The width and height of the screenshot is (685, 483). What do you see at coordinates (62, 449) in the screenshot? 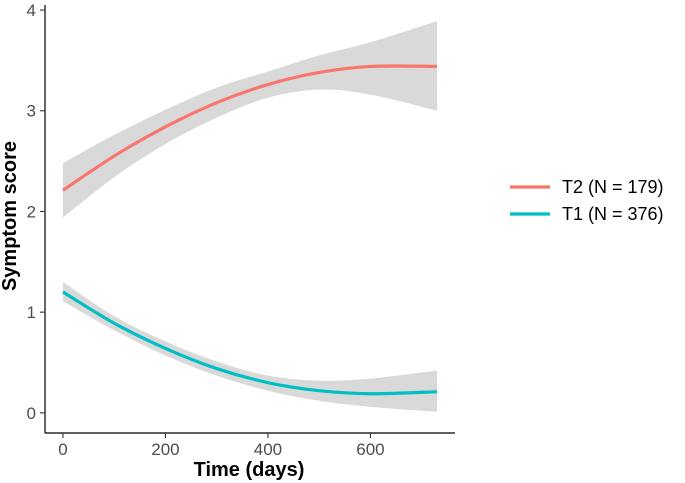
I see `x-tick-label: 0` at bounding box center [62, 449].